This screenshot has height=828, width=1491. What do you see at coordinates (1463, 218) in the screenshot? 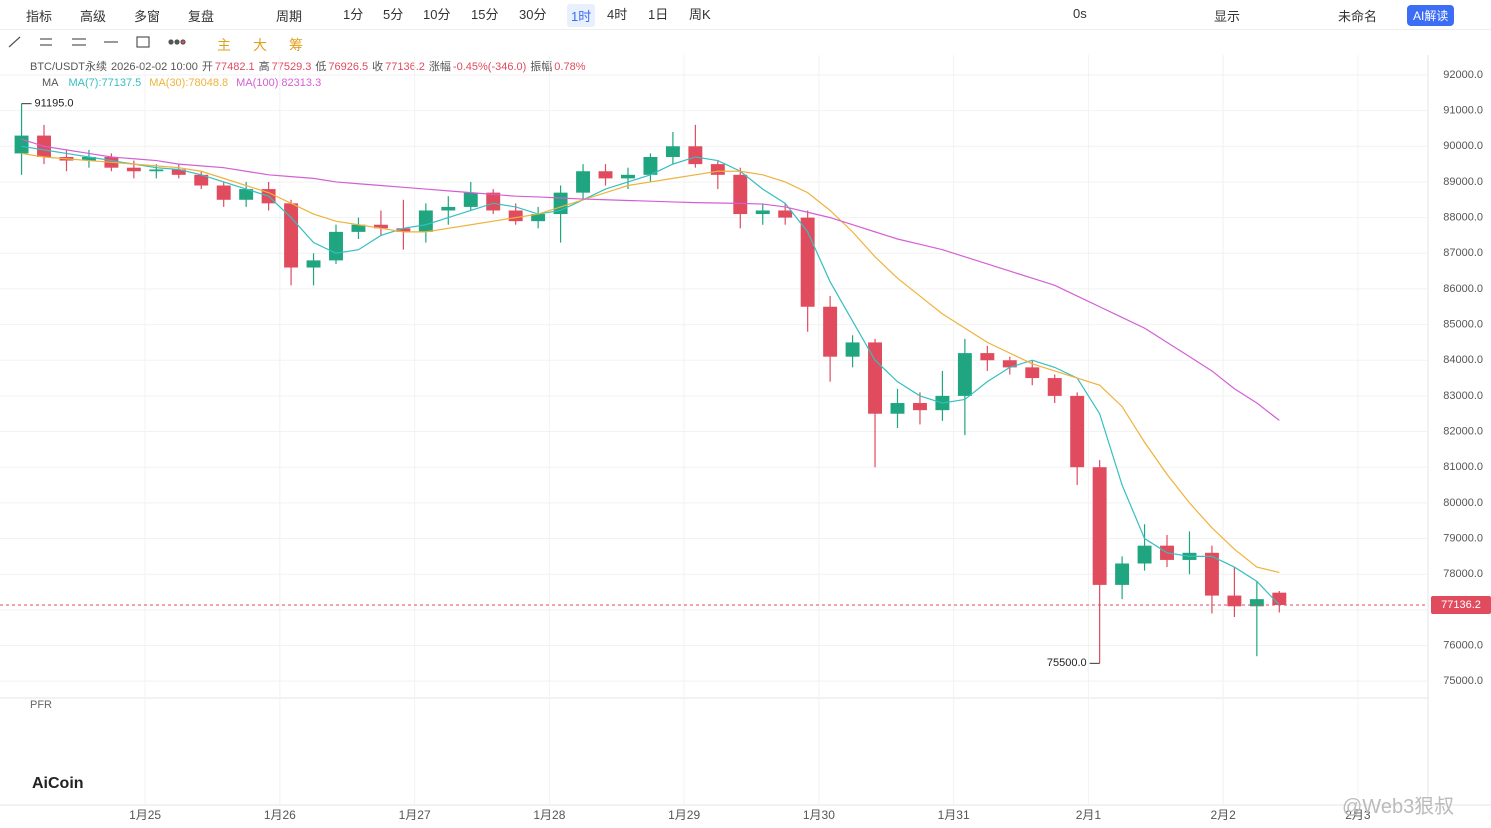
I see `y-tick-label: 88000.0` at bounding box center [1463, 218].